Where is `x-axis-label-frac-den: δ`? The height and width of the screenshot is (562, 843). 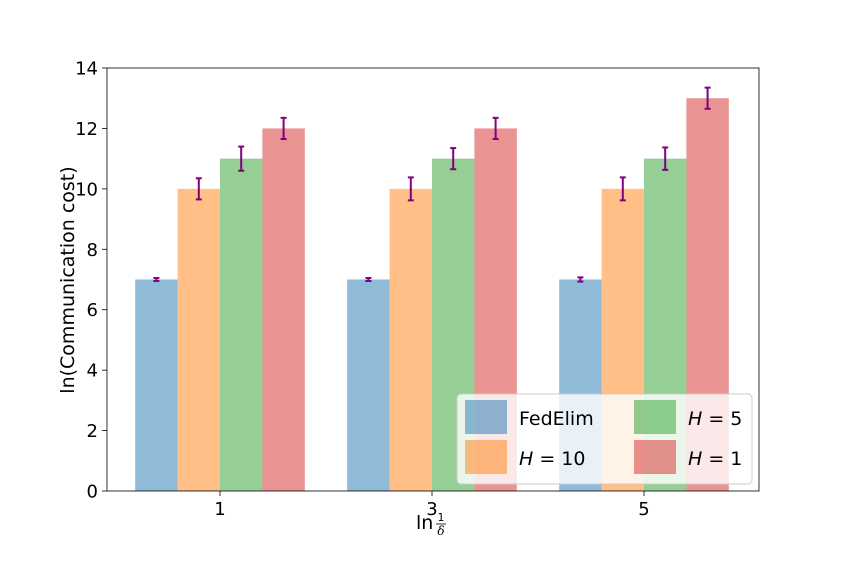
x-axis-label-frac-den: δ is located at coordinates (440, 531).